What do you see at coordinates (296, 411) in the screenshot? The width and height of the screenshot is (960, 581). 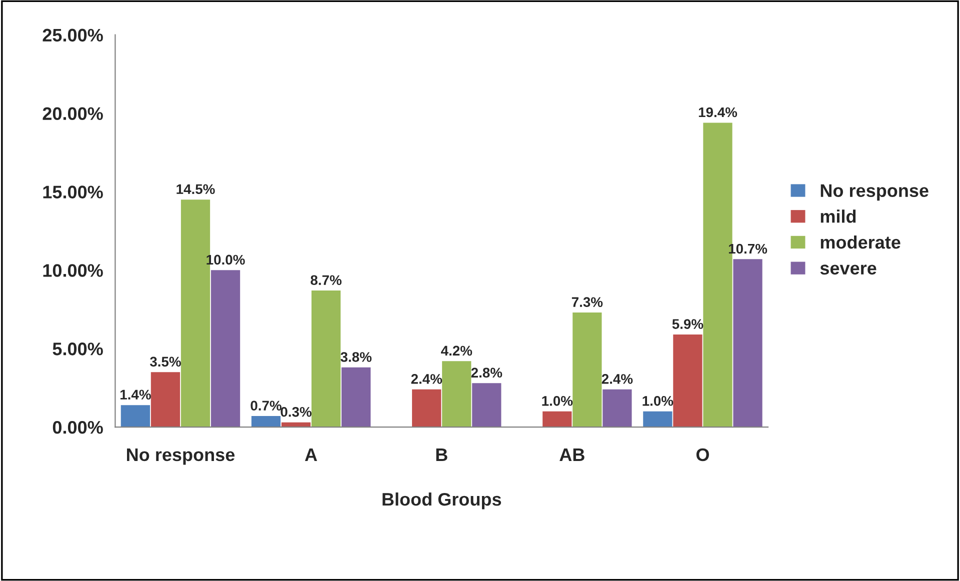 I see `data-label: 0.3%` at bounding box center [296, 411].